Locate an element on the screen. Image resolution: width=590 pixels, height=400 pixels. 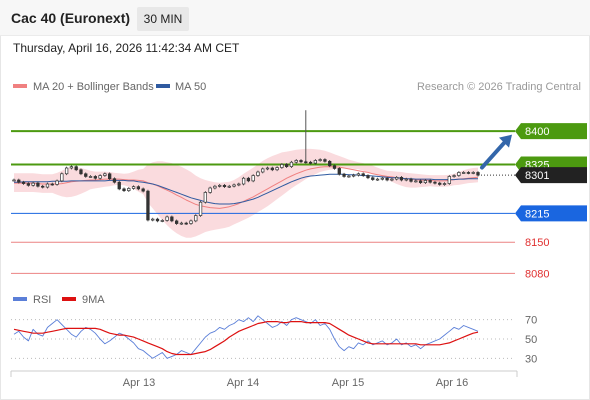
price-tag-label-8301: 8301 is located at coordinates (537, 176).